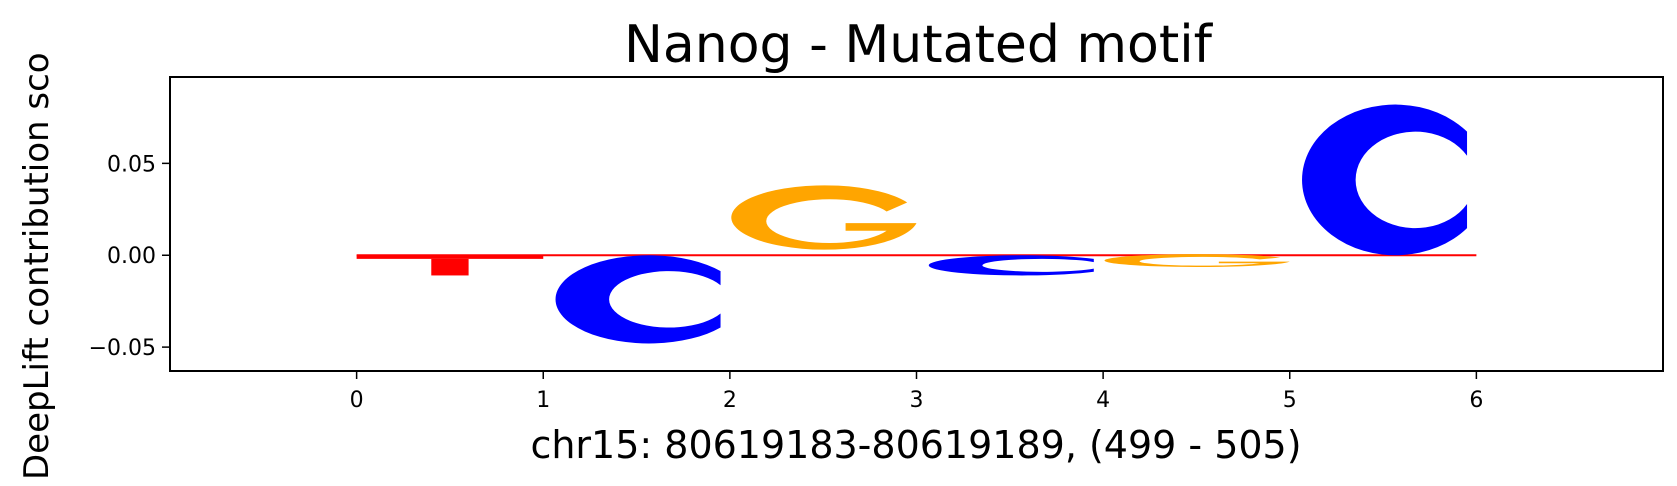 This screenshot has width=1677, height=486. What do you see at coordinates (1476, 400) in the screenshot?
I see `x-tick-label: 6` at bounding box center [1476, 400].